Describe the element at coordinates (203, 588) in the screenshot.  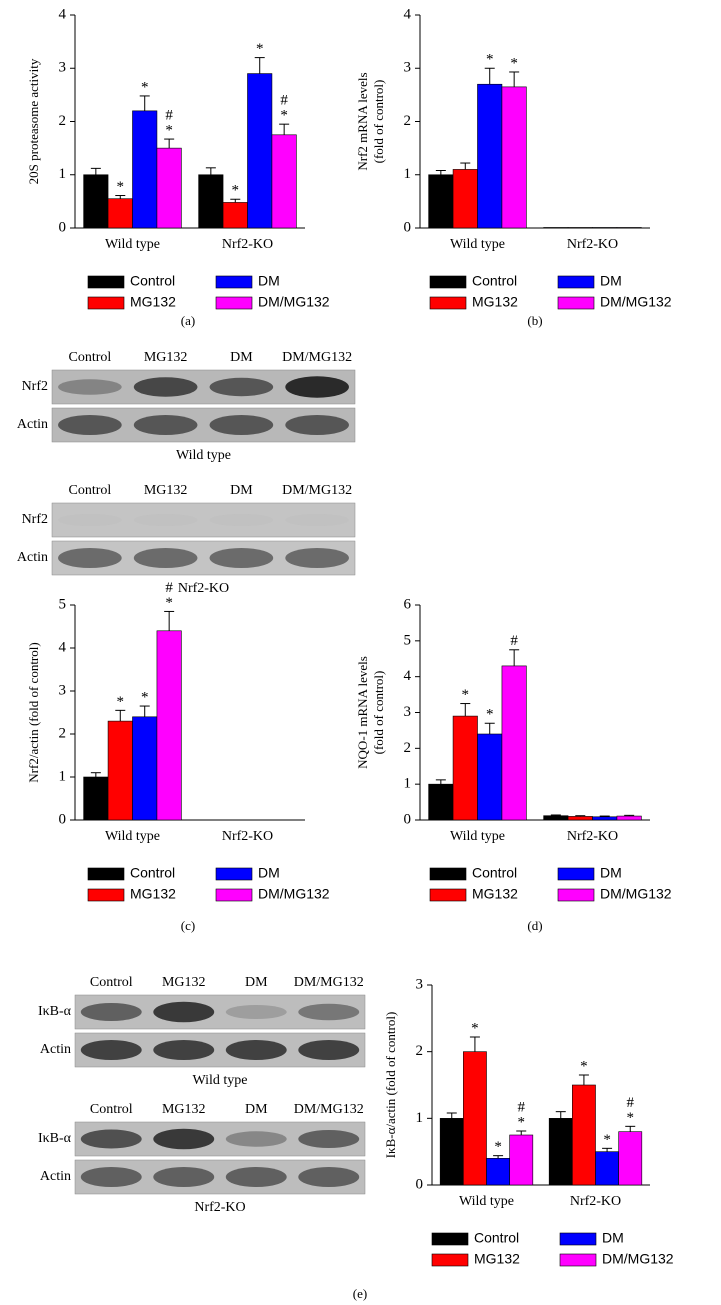
I see `group-label: Nrf2-KO` at that location.